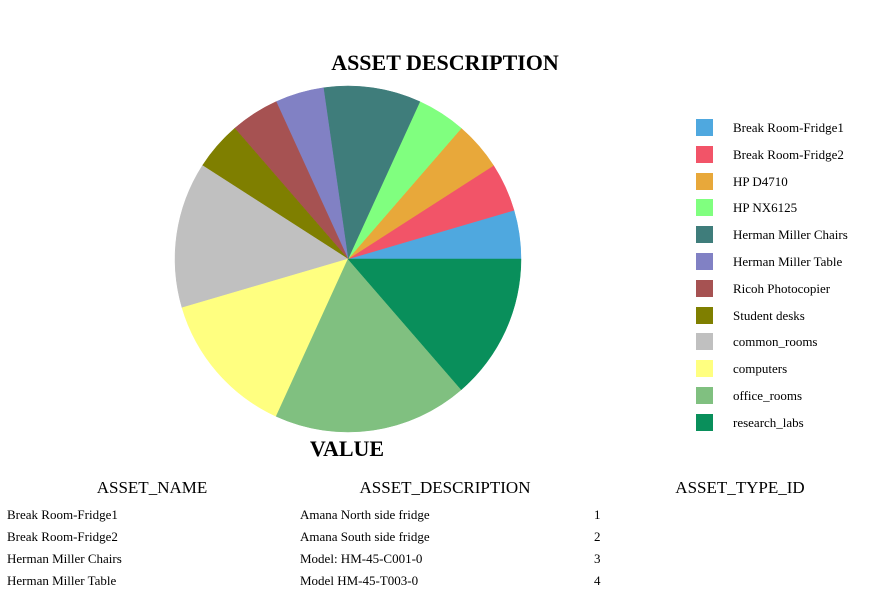  Describe the element at coordinates (61, 581) in the screenshot. I see `cell-asset-name: Herman Miller Table` at that location.